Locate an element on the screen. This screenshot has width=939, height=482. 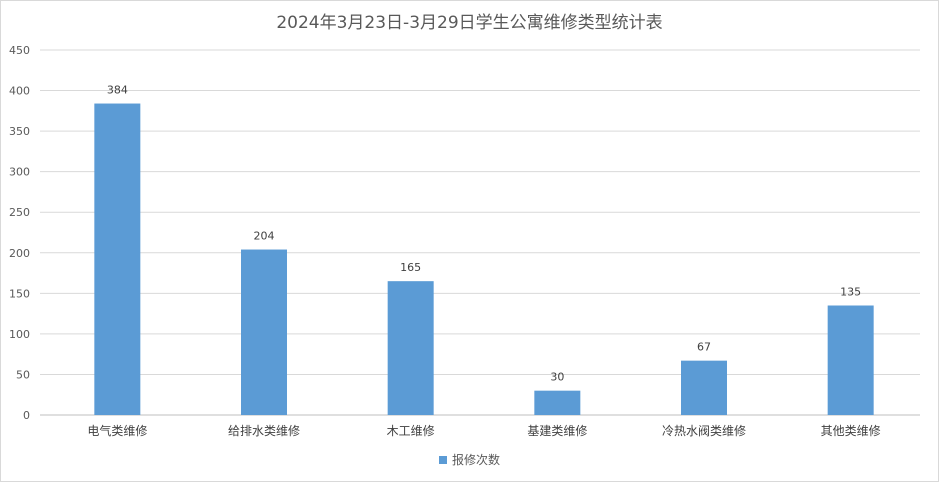
legend-label: 报修次数 is located at coordinates (475, 460).